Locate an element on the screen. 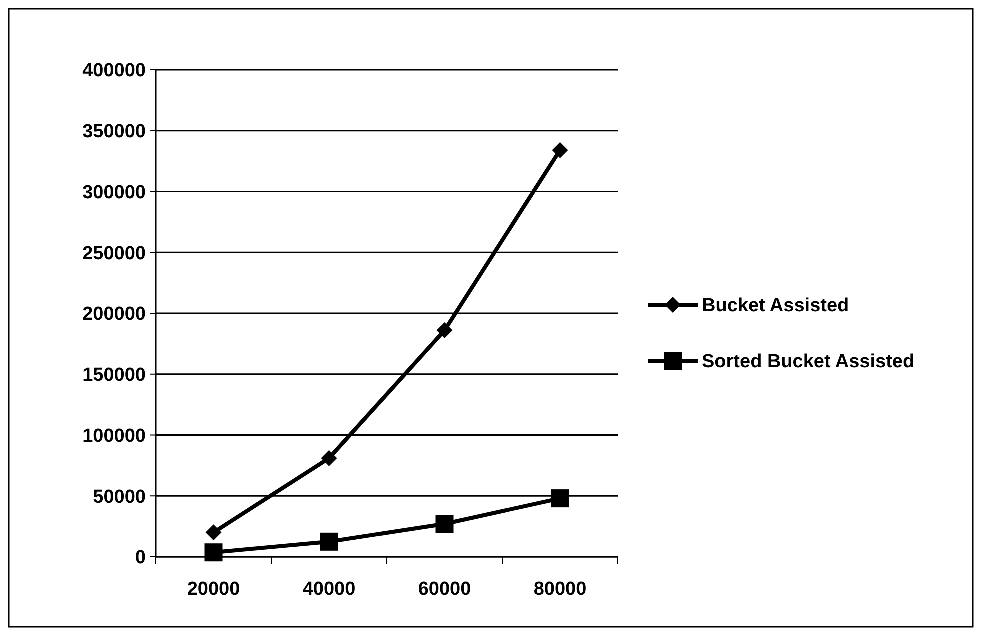  y-tick-label: 350000 is located at coordinates (114, 132).